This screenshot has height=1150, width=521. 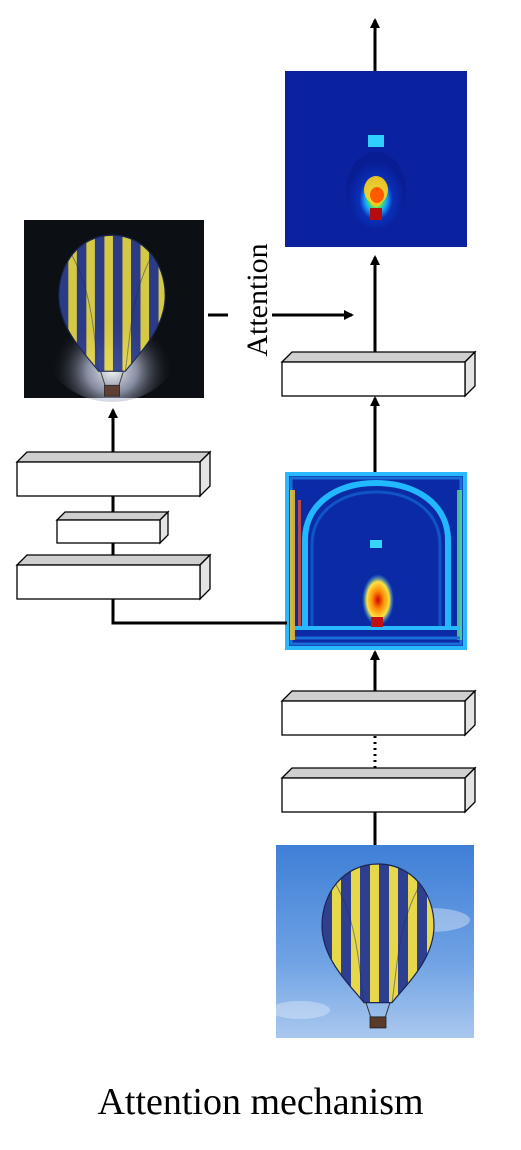 What do you see at coordinates (257, 300) in the screenshot?
I see `attention-label-text: Attention` at bounding box center [257, 300].